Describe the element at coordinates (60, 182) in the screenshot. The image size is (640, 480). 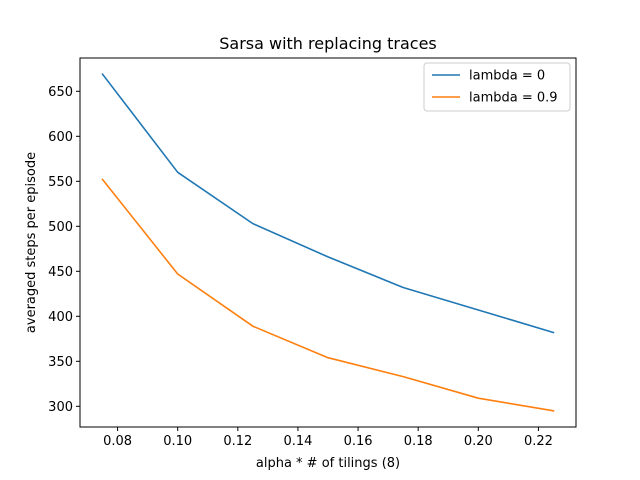
I see `y-tick-label: 550` at that location.